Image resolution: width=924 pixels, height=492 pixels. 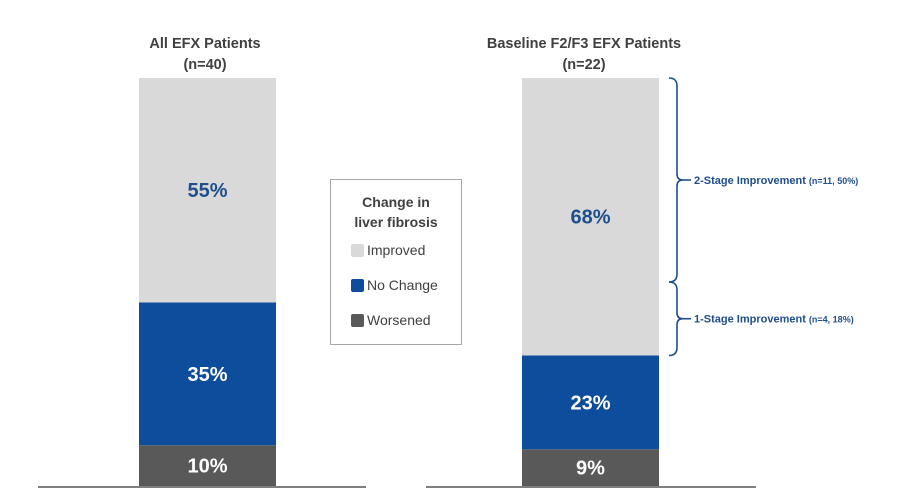 What do you see at coordinates (399, 320) in the screenshot?
I see `legend-label-worsened: Worsened` at bounding box center [399, 320].